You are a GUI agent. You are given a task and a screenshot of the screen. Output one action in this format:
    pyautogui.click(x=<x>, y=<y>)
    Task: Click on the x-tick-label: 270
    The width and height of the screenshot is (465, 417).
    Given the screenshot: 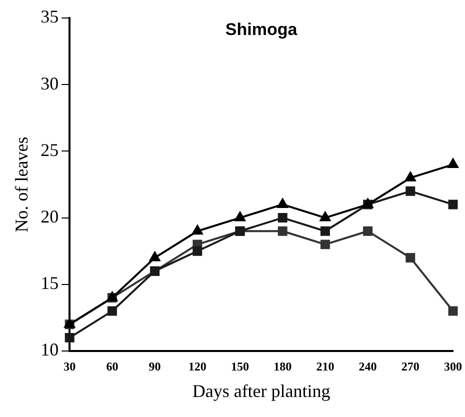 What is the action you would take?
    pyautogui.click(x=410, y=366)
    